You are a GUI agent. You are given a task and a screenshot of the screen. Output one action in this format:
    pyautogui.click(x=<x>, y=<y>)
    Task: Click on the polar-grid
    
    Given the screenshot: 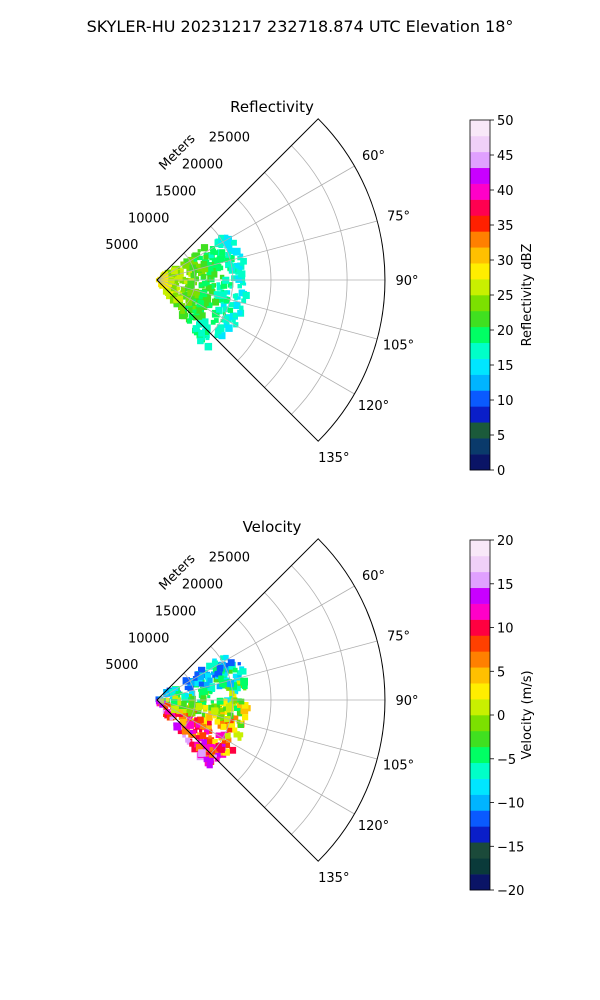 What is the action you would take?
    pyautogui.click(x=270, y=280)
    